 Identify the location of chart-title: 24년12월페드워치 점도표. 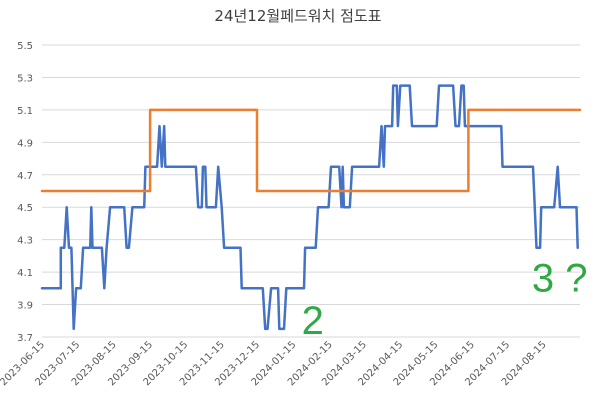
(297, 16).